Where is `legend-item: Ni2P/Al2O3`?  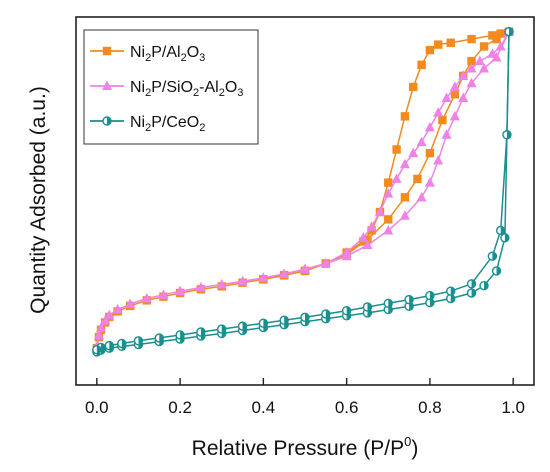 legend-item: Ni2P/Al2O3 is located at coordinates (147, 54).